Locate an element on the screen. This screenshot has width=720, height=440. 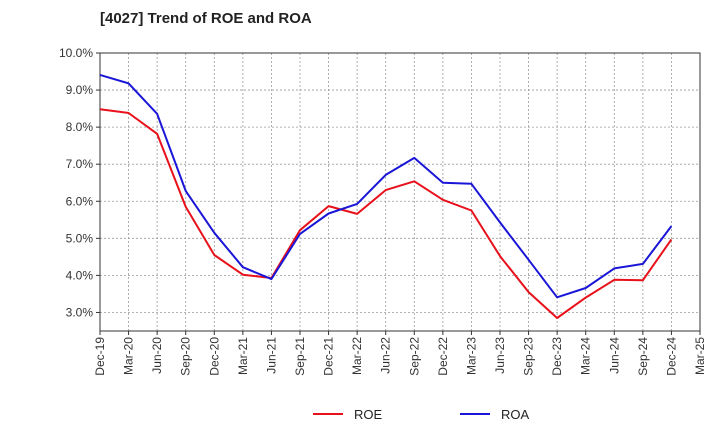
x-tick-label: Dec-21 is located at coordinates (329, 356).